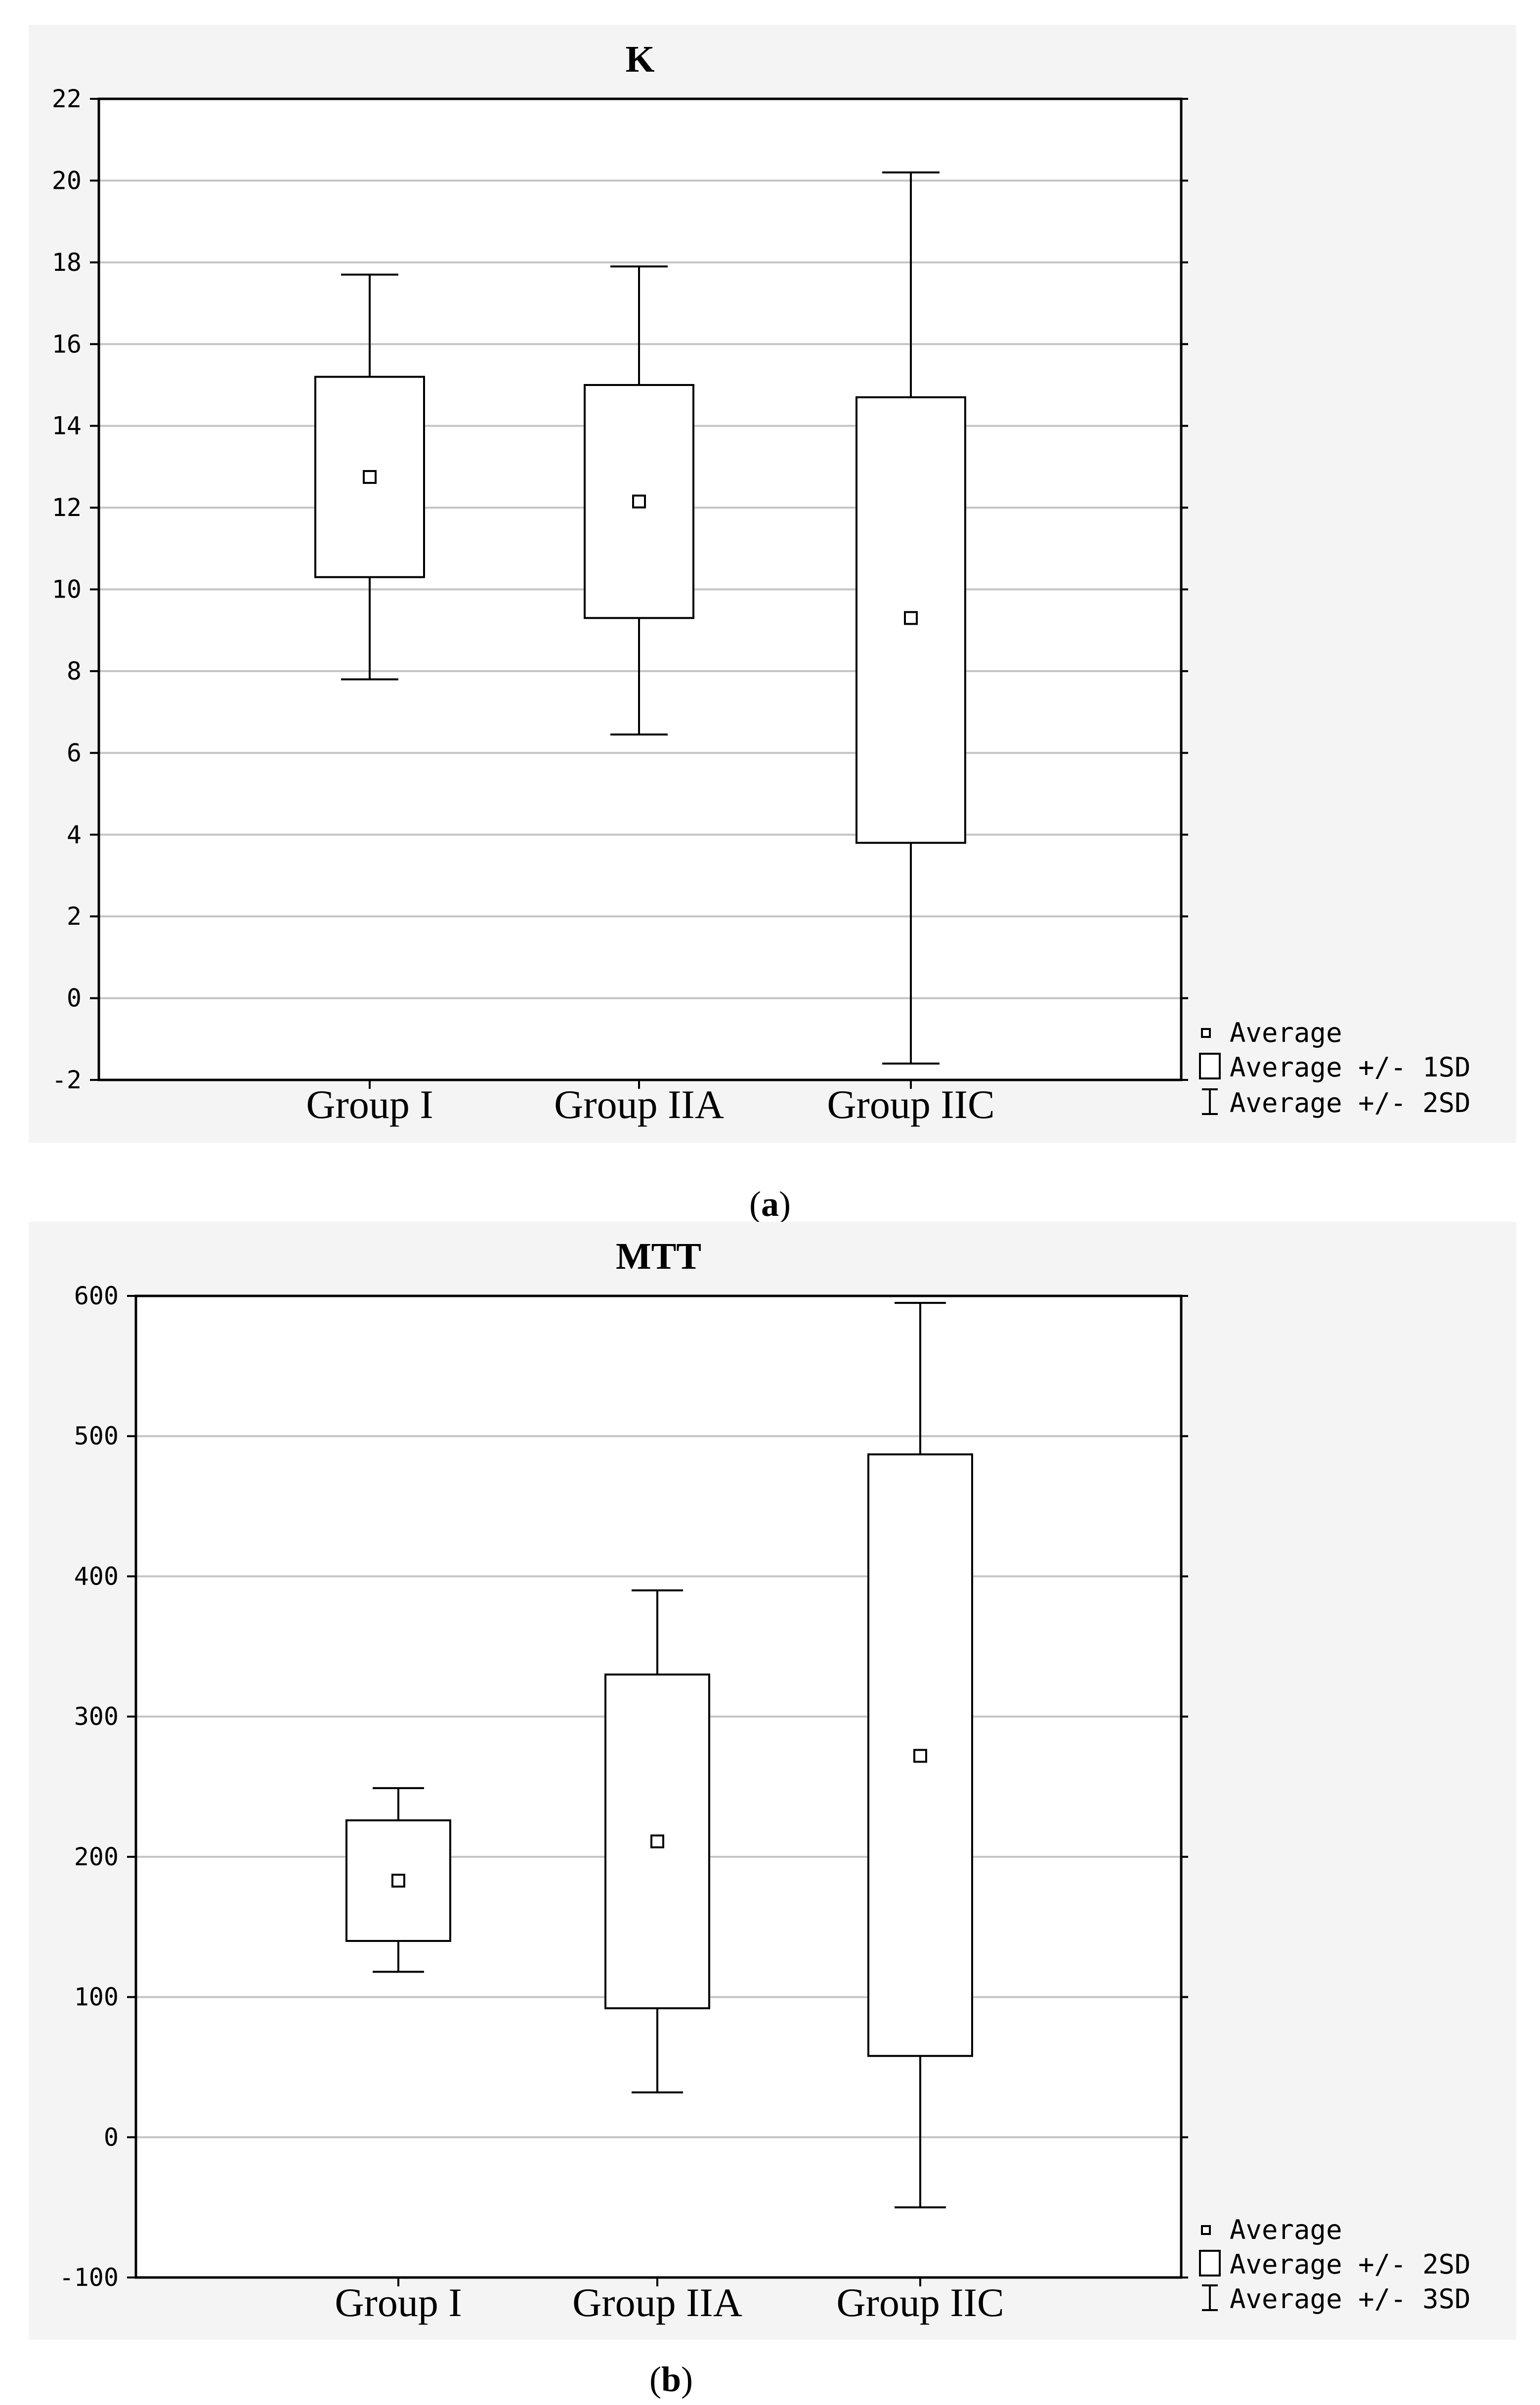  What do you see at coordinates (74, 998) in the screenshot?
I see `panel-a-y-tick-label: 0` at bounding box center [74, 998].